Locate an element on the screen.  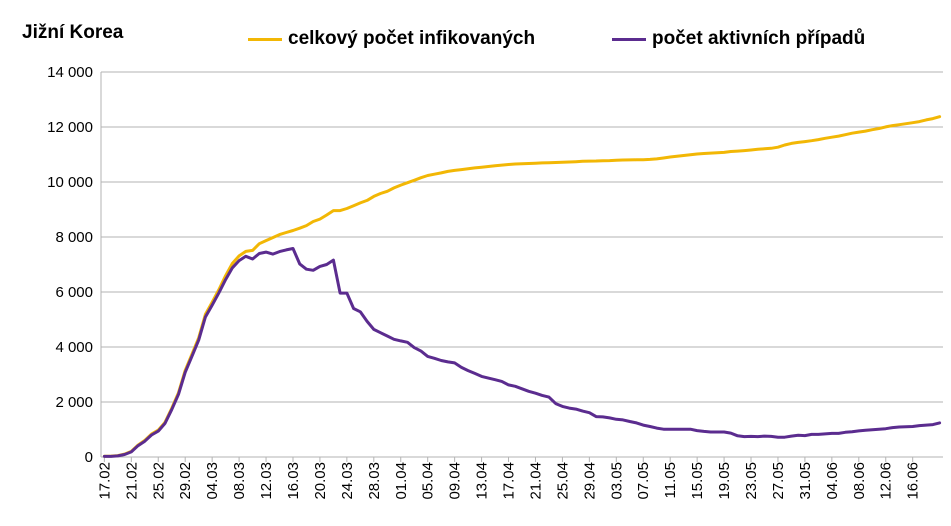
legend-item-total-infected: celkový počet infikovaných is located at coordinates (391, 39).